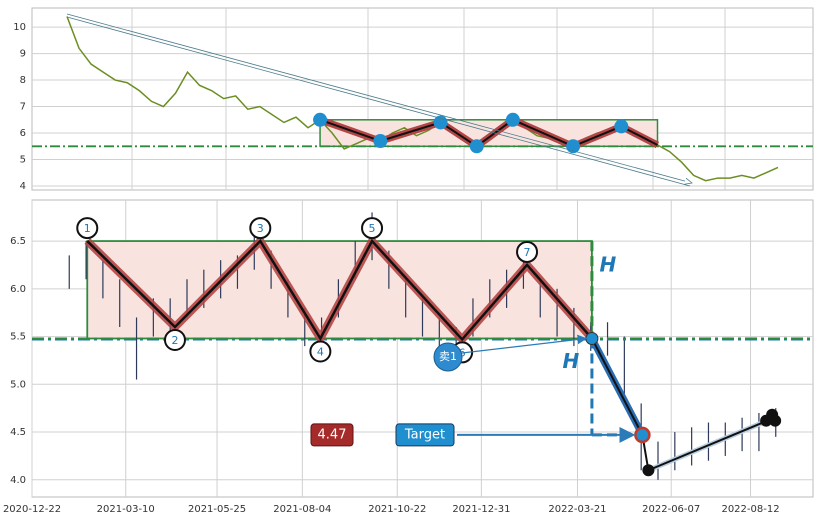 This screenshot has height=520, width=820. Describe the element at coordinates (302, 509) in the screenshot. I see `x-tick-label: 2021-08-04` at that location.